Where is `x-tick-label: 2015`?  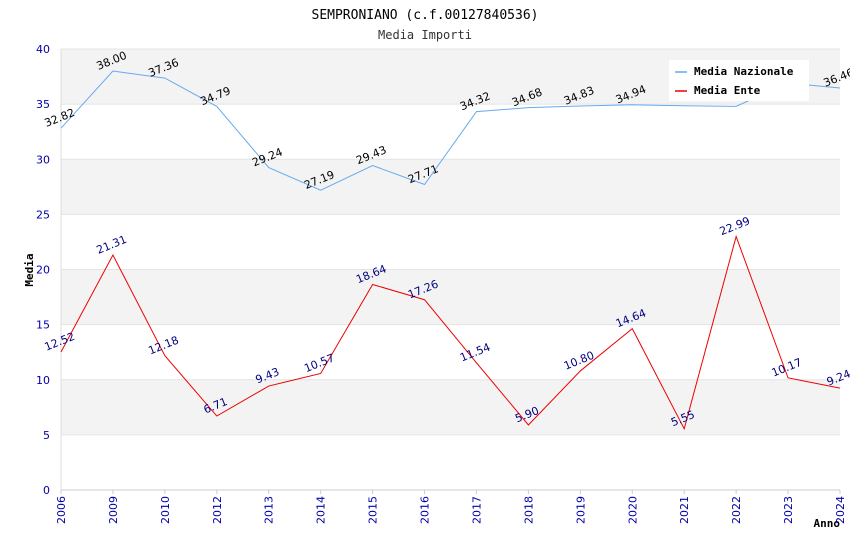 x-tick-label: 2015 is located at coordinates (373, 510).